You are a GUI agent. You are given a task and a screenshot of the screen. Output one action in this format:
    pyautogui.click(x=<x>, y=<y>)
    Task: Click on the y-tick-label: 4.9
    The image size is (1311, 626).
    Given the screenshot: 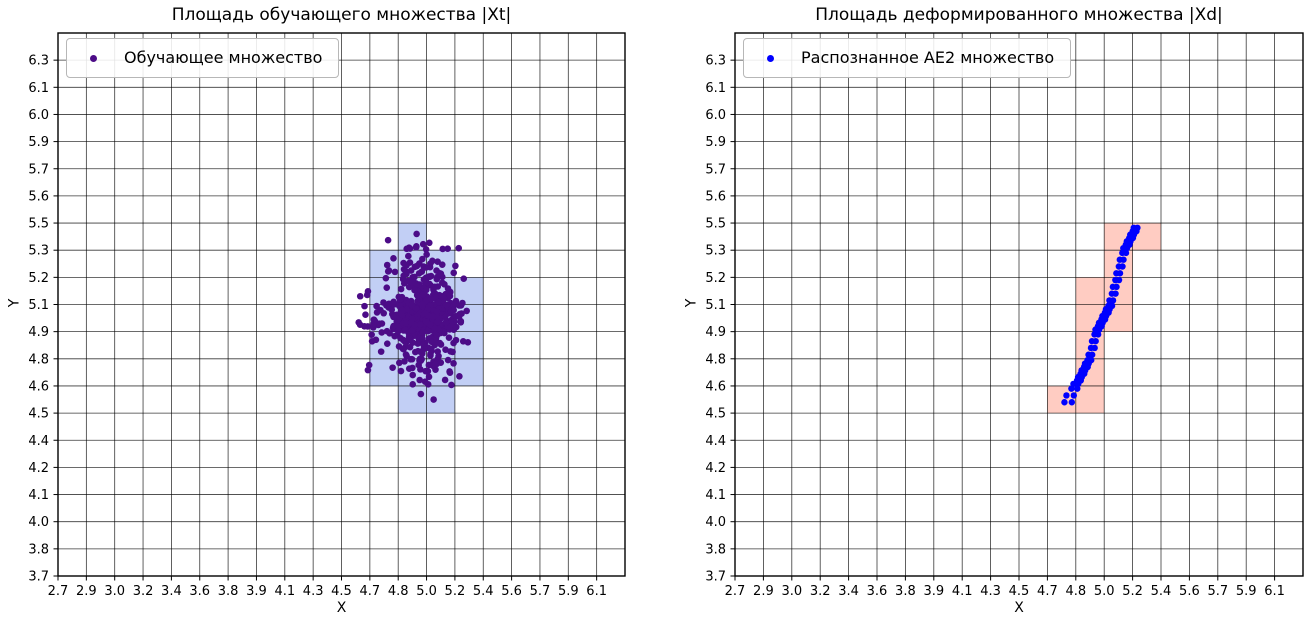 What is the action you would take?
    pyautogui.click(x=38, y=332)
    